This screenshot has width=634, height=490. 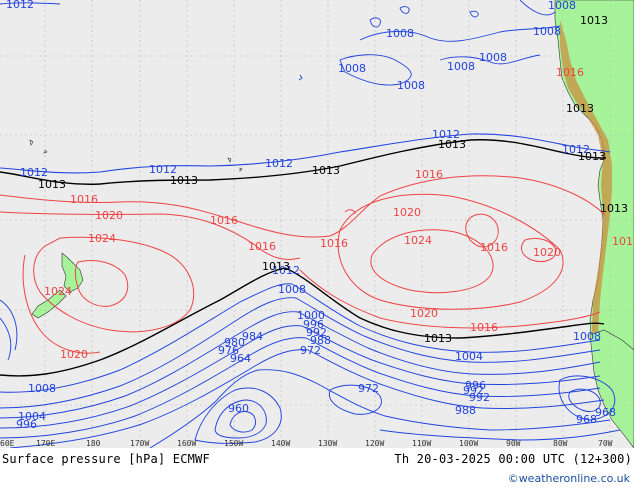 What do you see at coordinates (513, 443) in the screenshot?
I see `svg-text: 90W` at bounding box center [513, 443].